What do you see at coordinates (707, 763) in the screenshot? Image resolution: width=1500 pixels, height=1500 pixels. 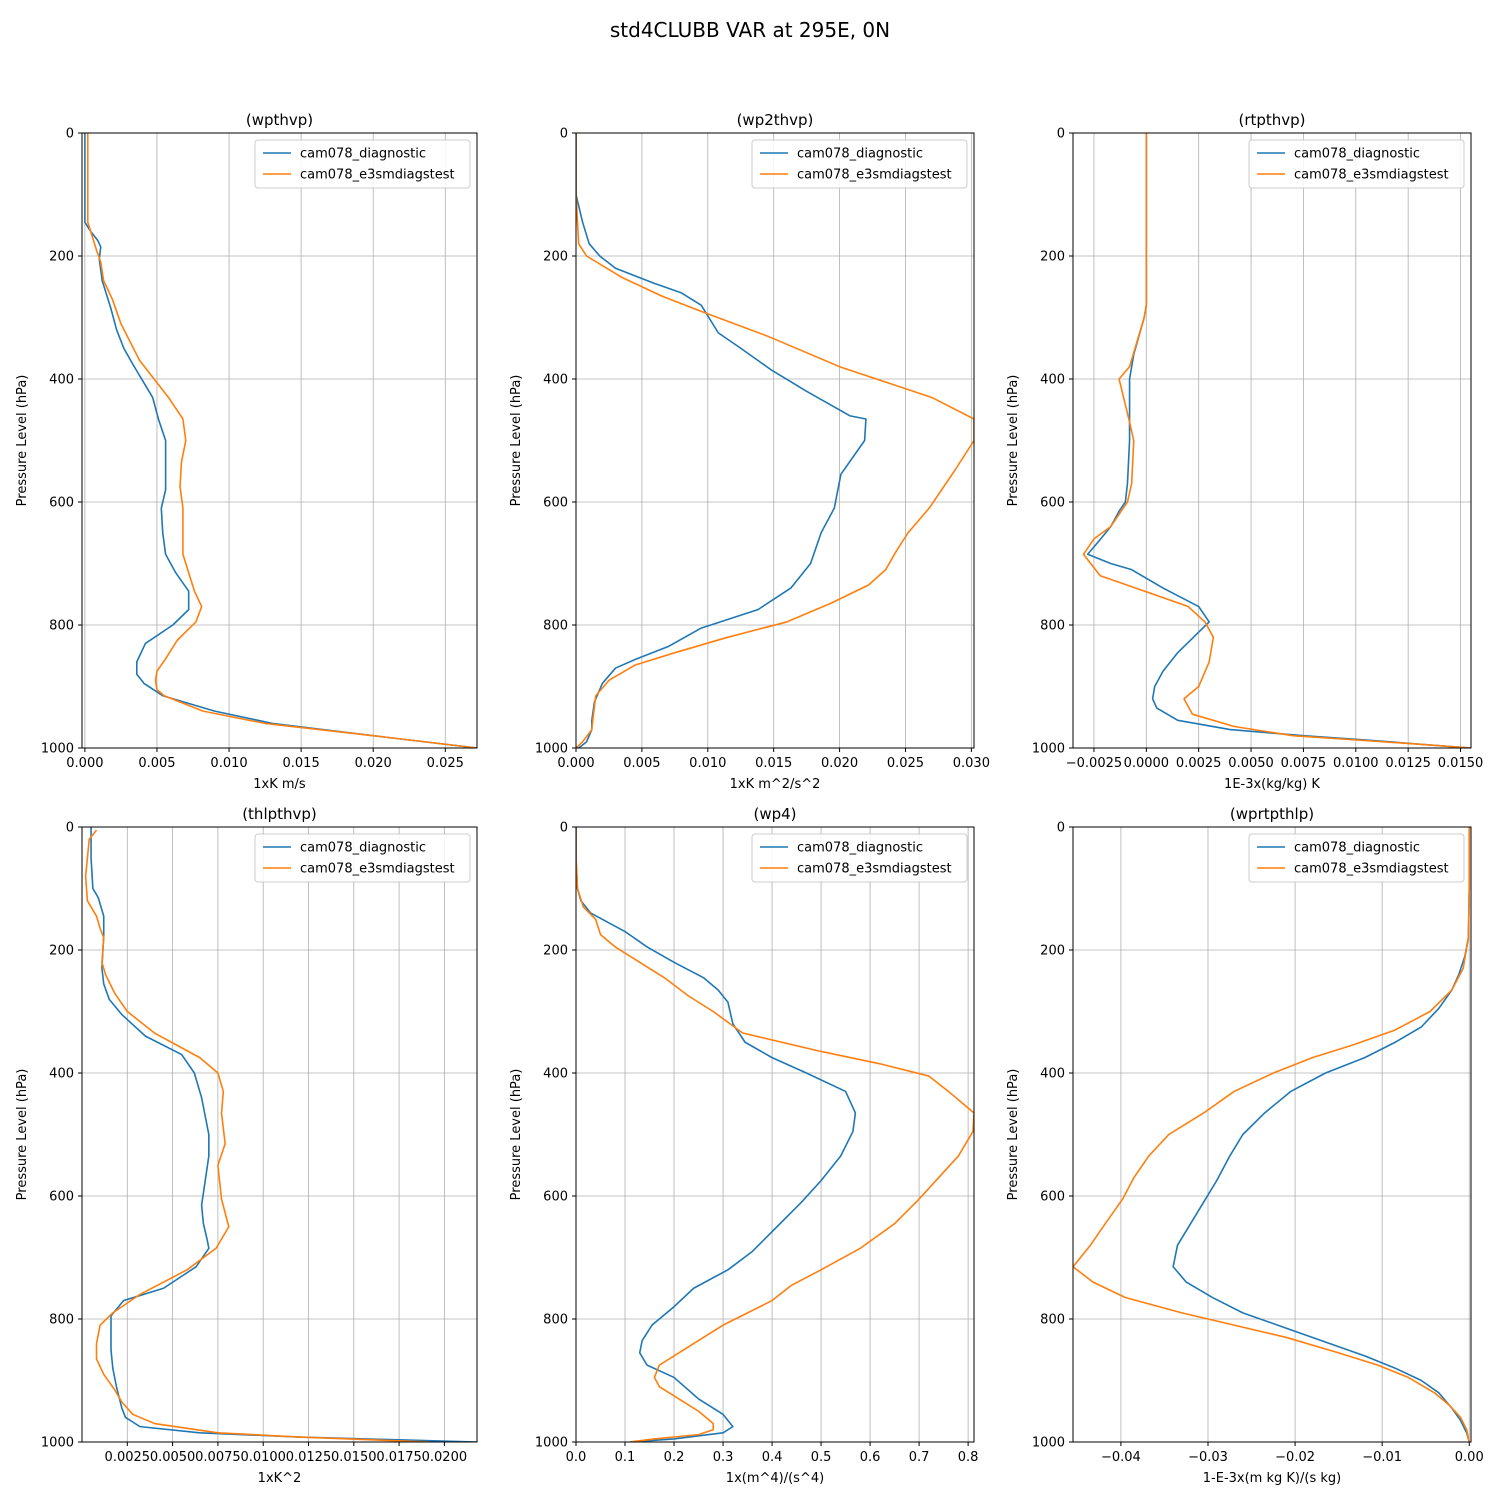 I see `x-tick-label: 0.010` at bounding box center [707, 763].